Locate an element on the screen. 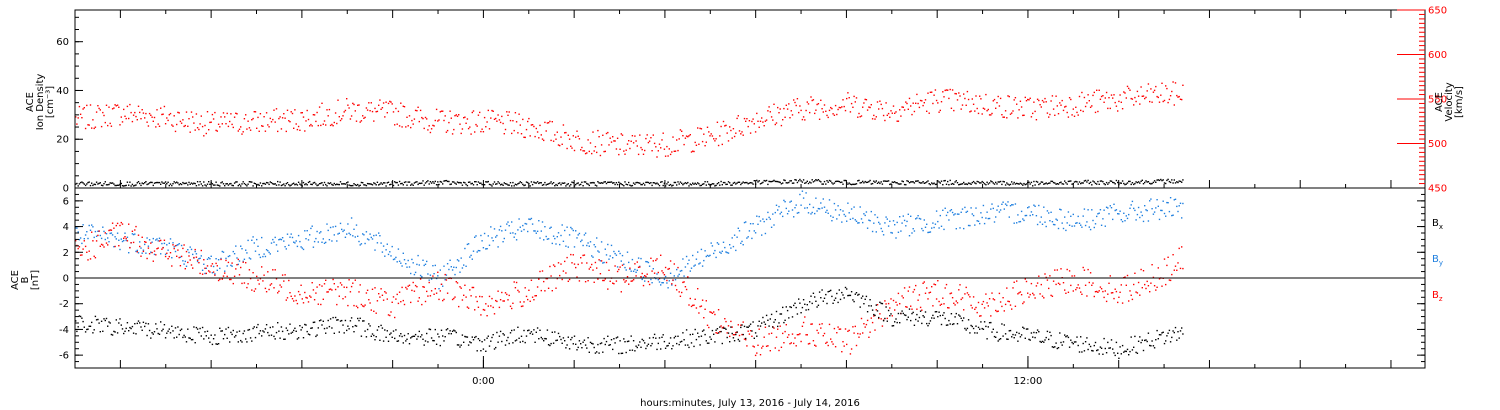 The width and height of the screenshot is (1500, 410). field-tick-label: -4 is located at coordinates (64, 330).